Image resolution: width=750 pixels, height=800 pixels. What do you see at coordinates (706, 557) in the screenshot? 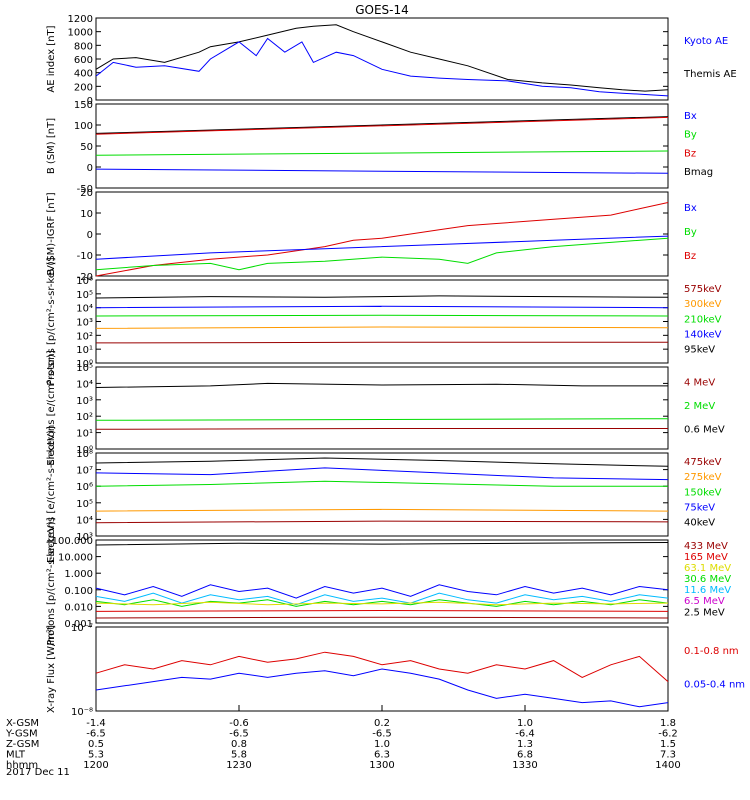
I see `legend-entry: 165 MeV` at bounding box center [706, 557].